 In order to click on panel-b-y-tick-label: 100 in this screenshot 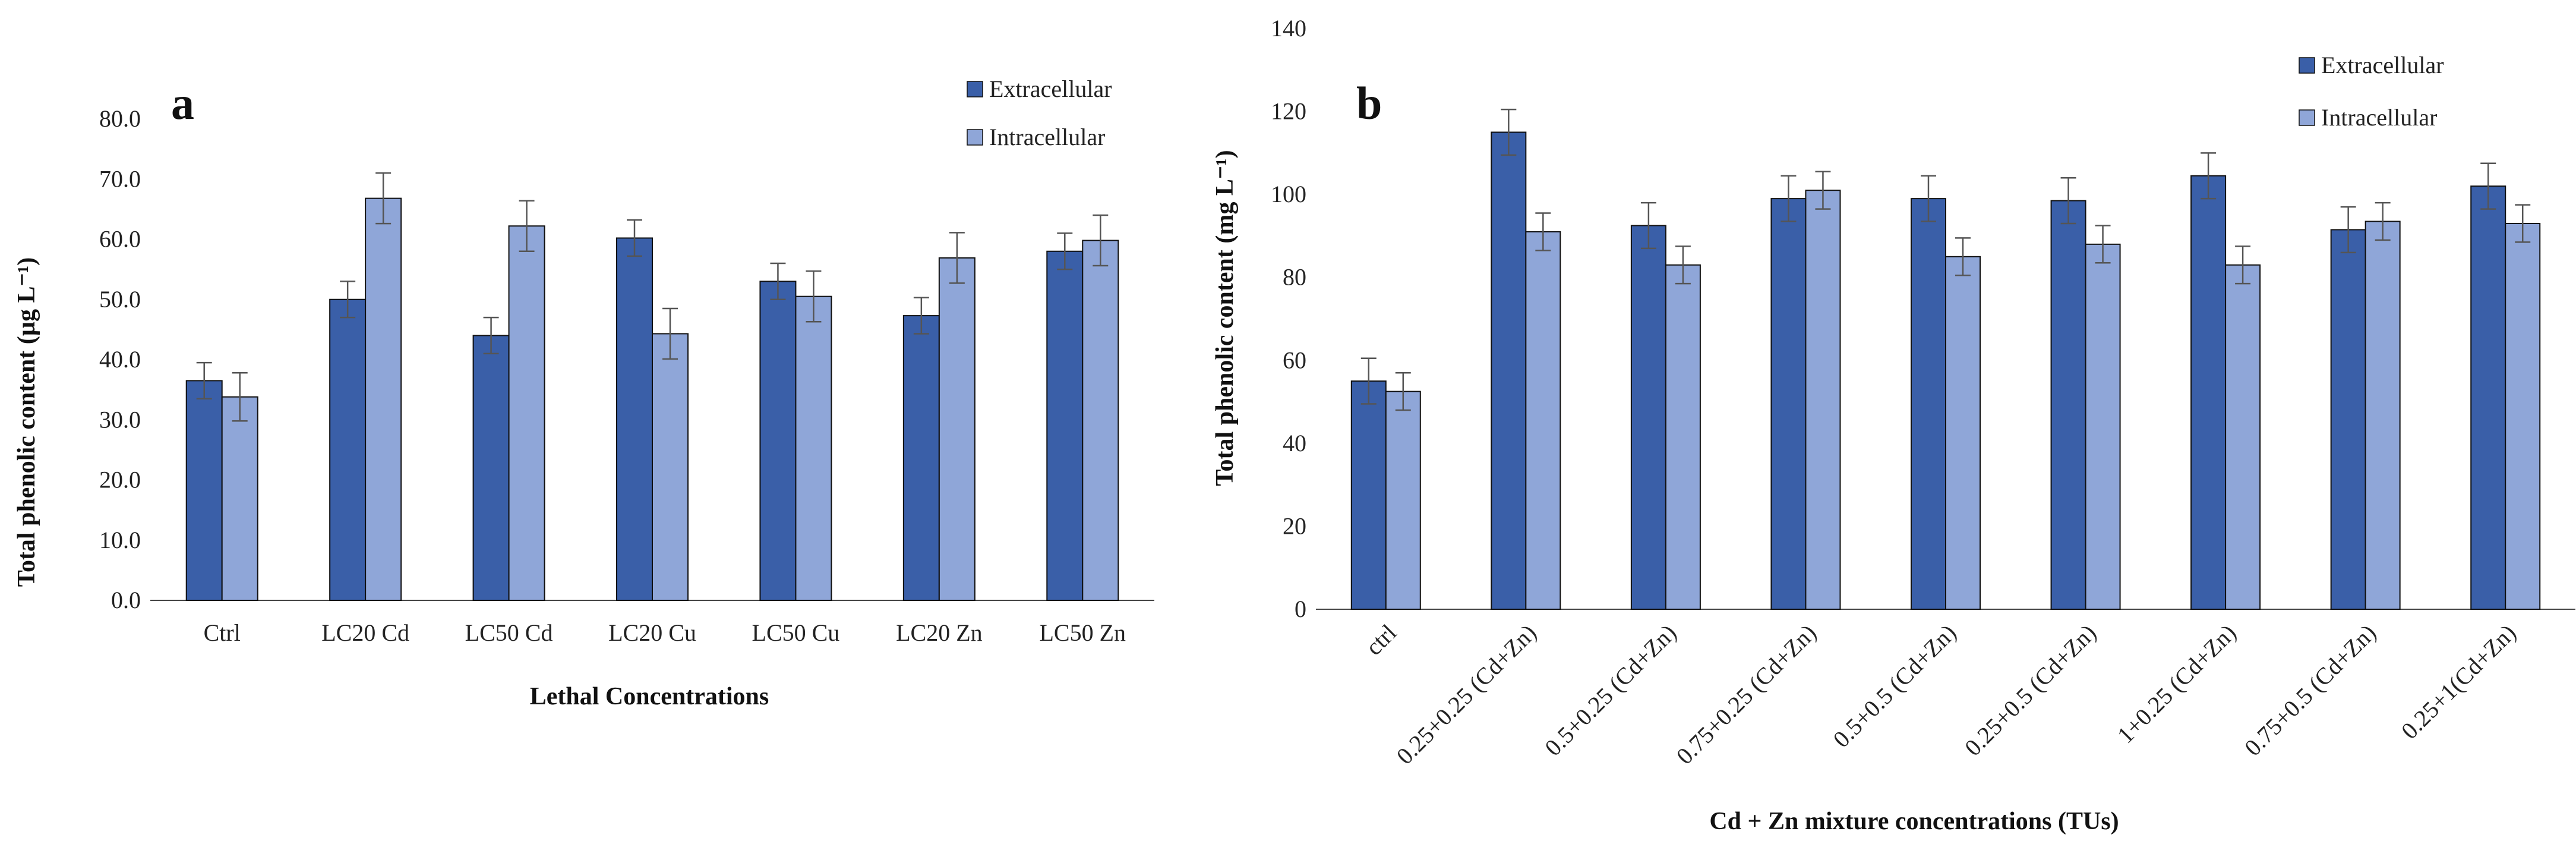, I will do `click(1288, 194)`.